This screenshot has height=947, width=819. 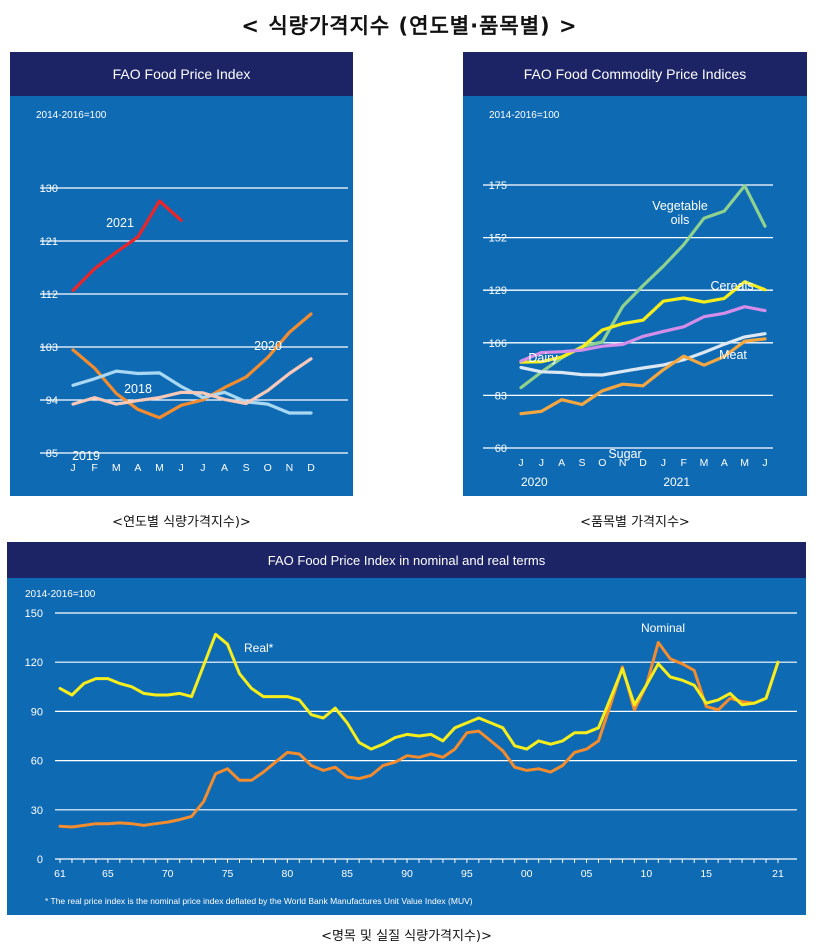 I want to click on x-tick-label: 65, so click(x=108, y=874).